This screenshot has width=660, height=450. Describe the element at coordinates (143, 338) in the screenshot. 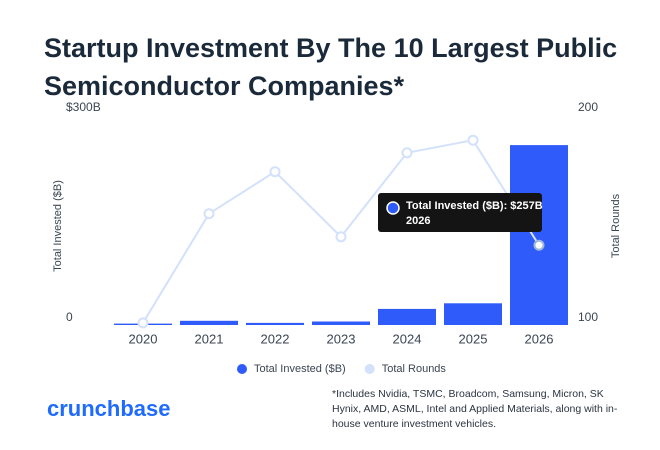

I see `x-tick-label: 2020` at that location.